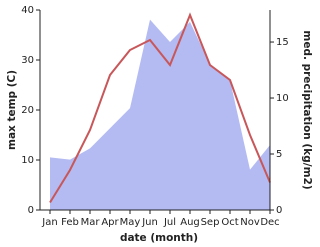 The image size is (320, 247). I want to click on x-tick-label: Oct, so click(229, 222).